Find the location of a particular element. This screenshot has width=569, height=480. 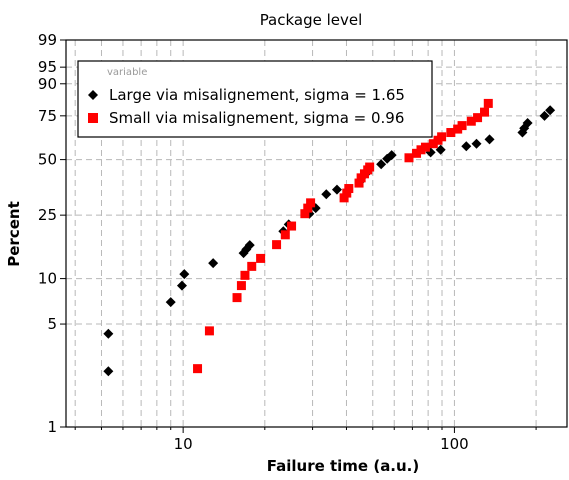

y-tick-label-50: 50 is located at coordinates (47, 160).